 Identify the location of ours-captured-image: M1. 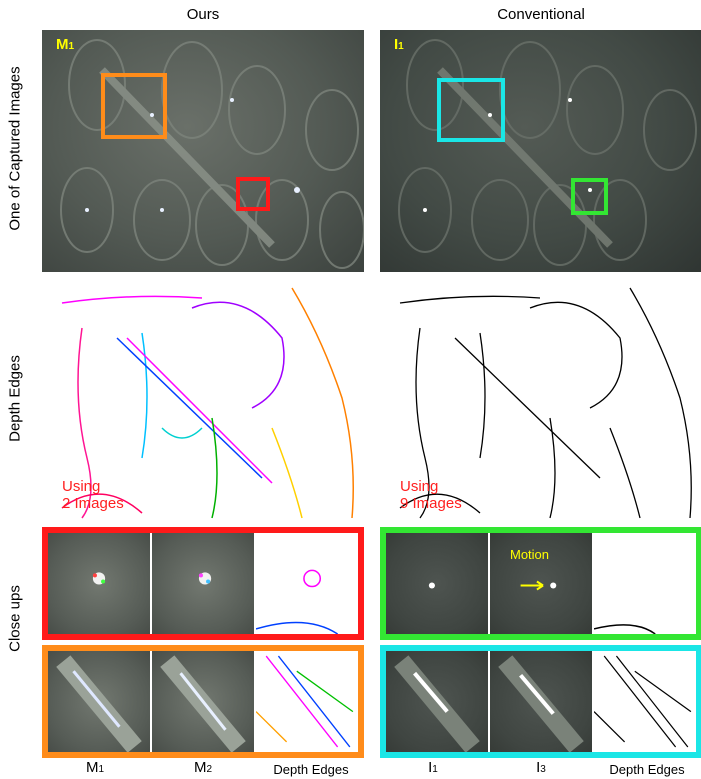
(203, 151).